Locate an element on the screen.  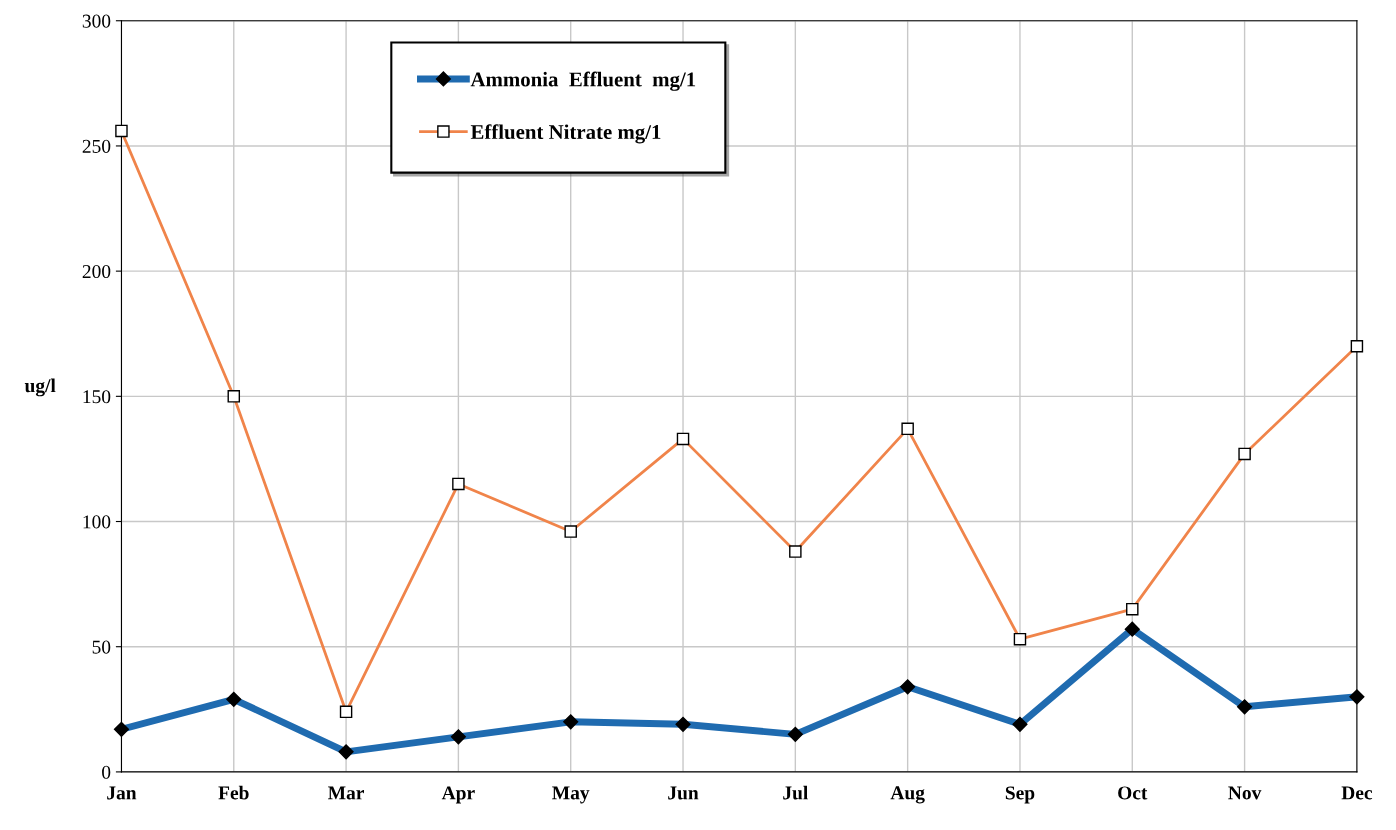
legend-label: Effluent Nitrate mg/1 is located at coordinates (565, 134).